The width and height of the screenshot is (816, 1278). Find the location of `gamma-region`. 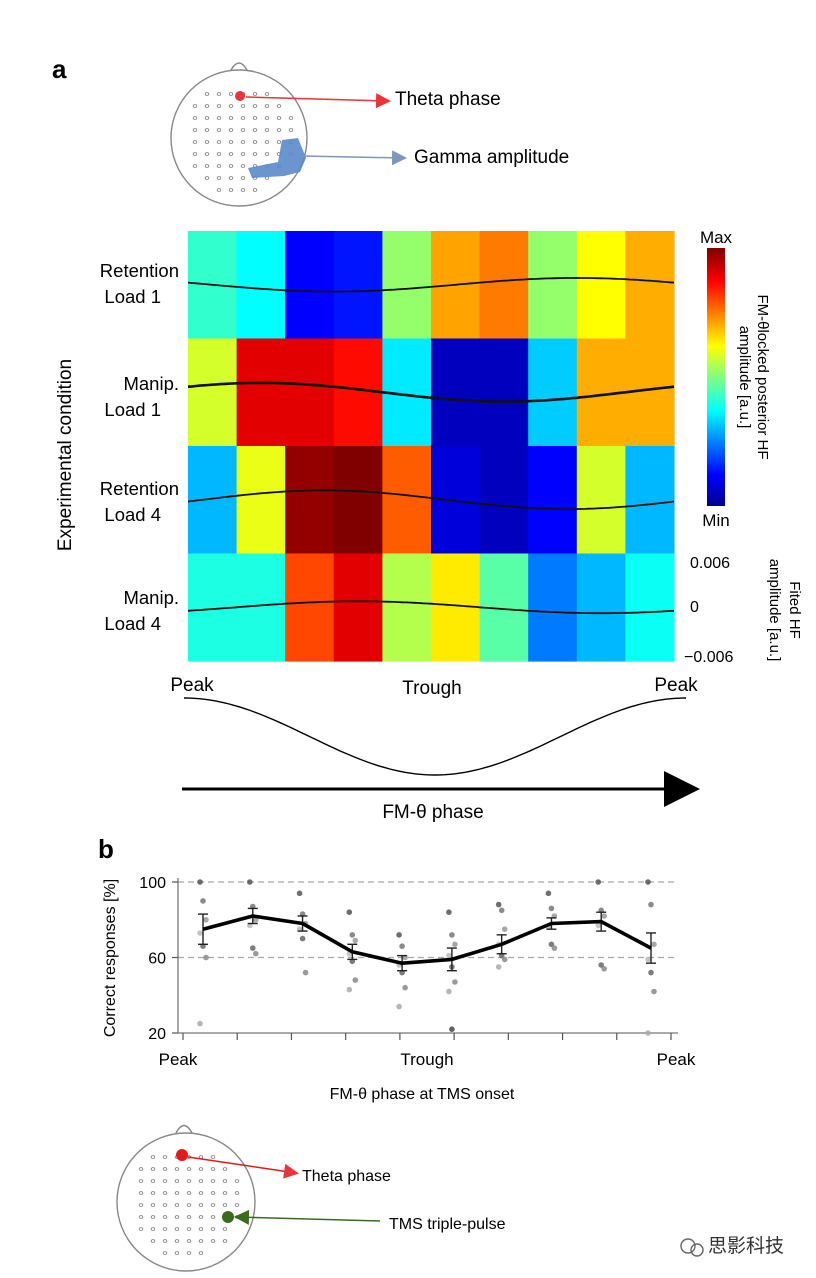

gamma-region is located at coordinates (277, 158).